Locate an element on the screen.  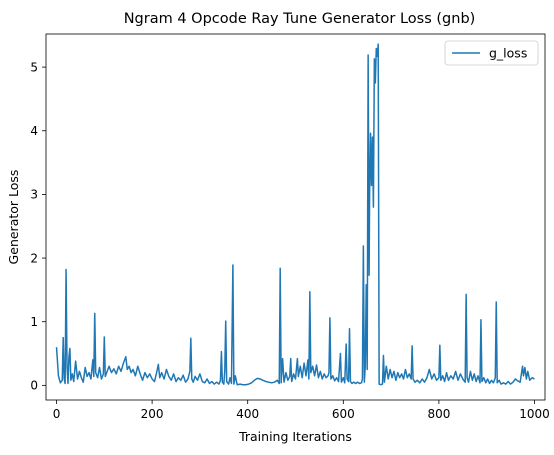
y-tick-label: 5 is located at coordinates (34, 67).